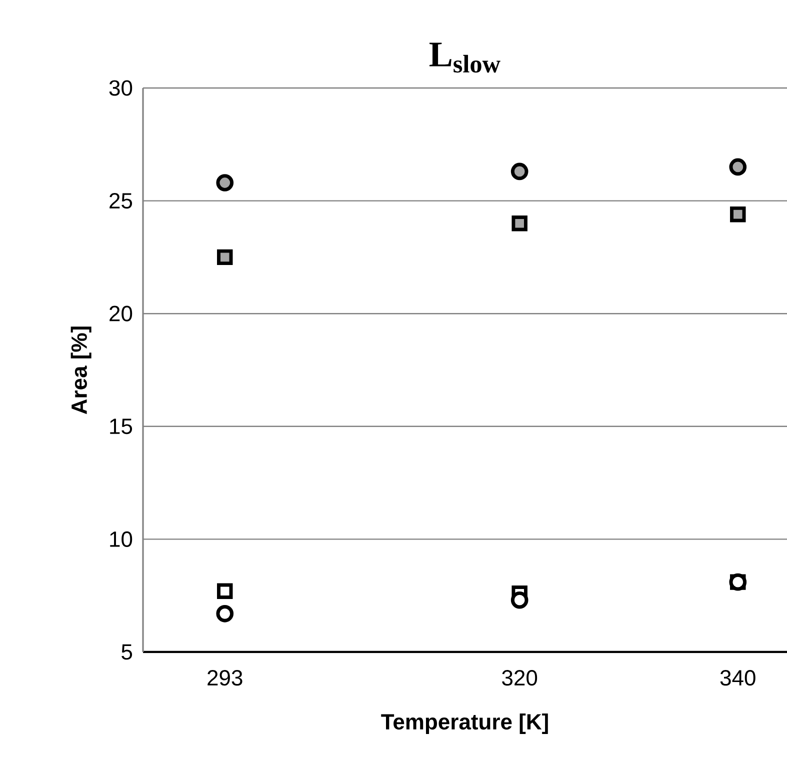 This screenshot has height=759, width=787. Describe the element at coordinates (225, 678) in the screenshot. I see `x-tick-label: 293` at that location.